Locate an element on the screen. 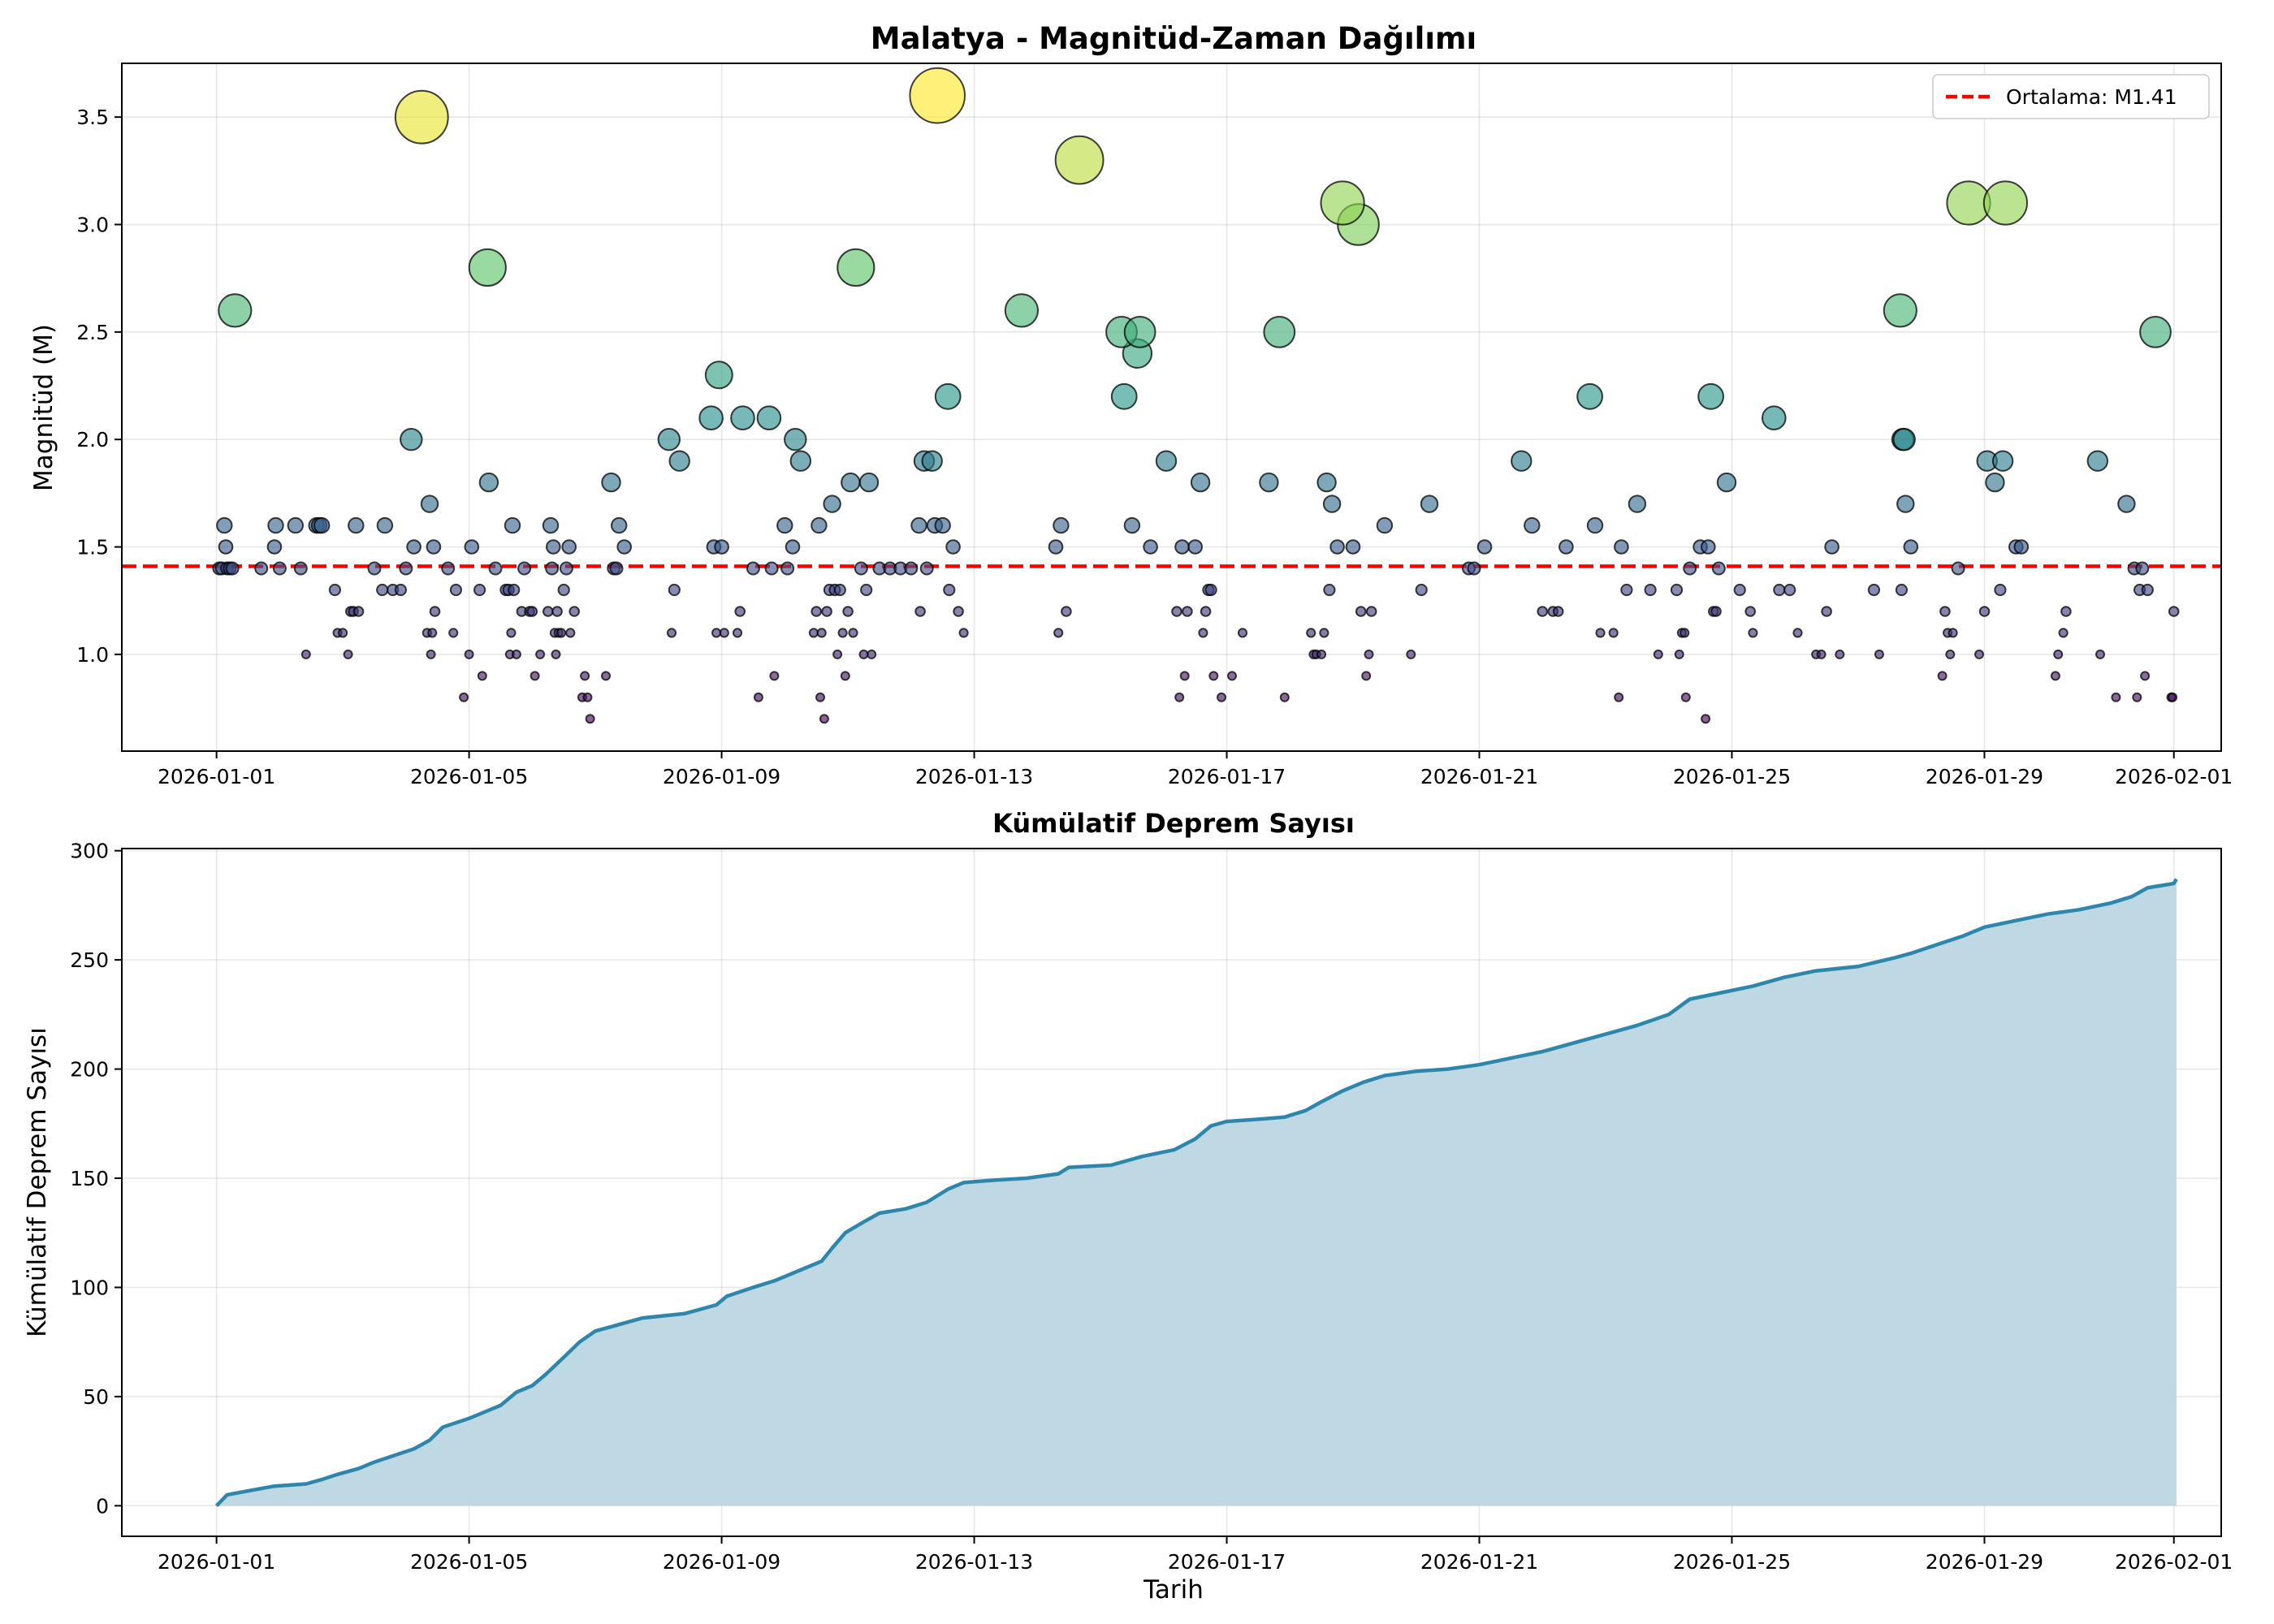 The height and width of the screenshot is (1624, 2274). y-tick-label: 100 is located at coordinates (90, 1288).